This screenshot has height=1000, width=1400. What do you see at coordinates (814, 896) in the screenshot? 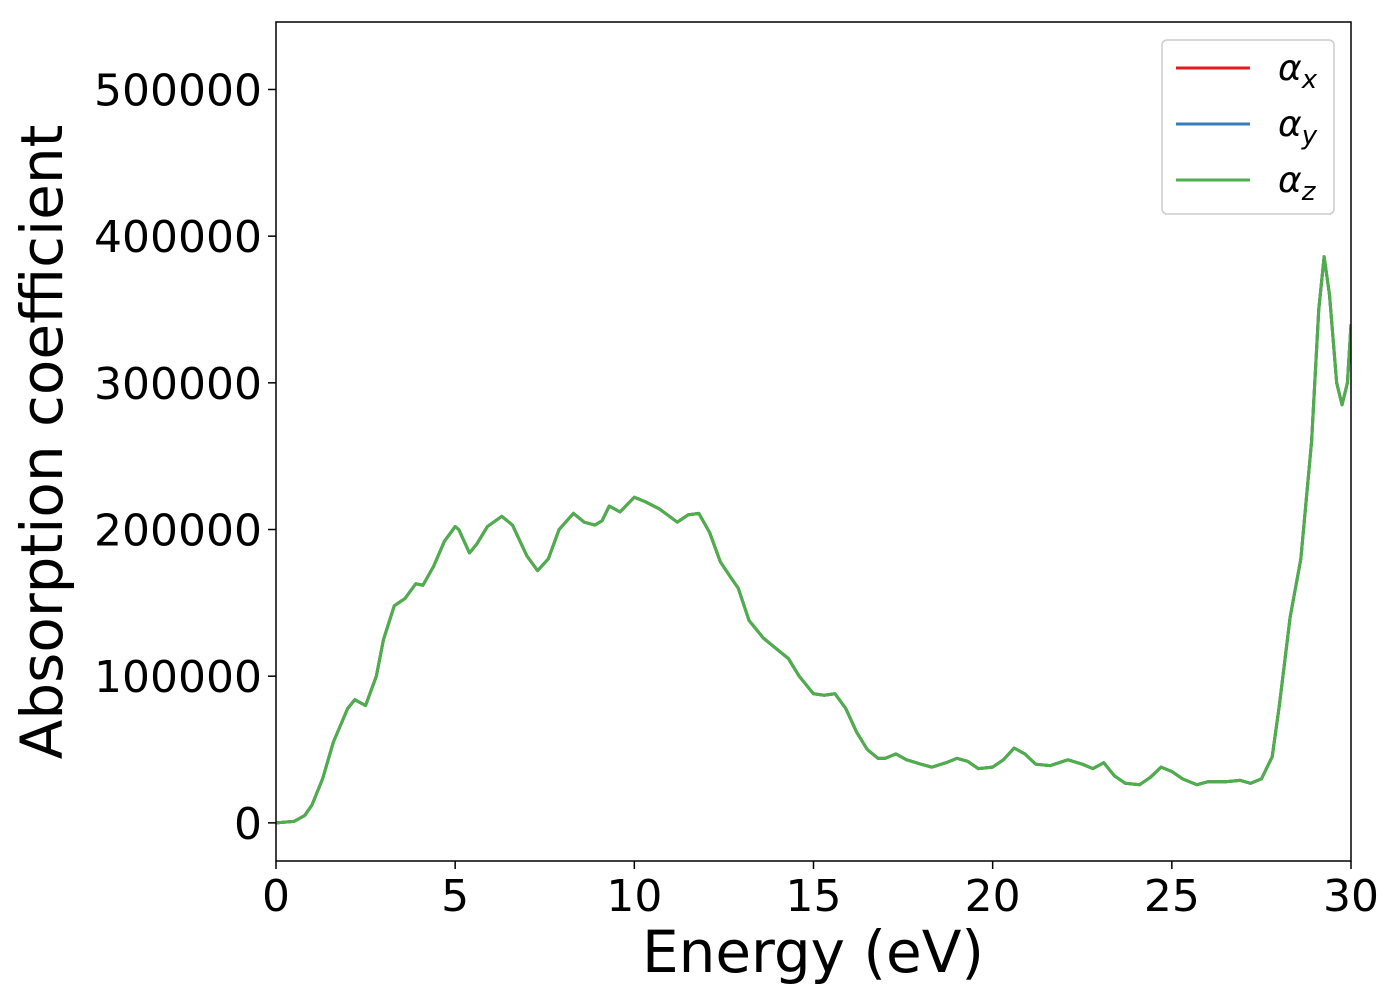
I see `x-tick-label: 15` at bounding box center [814, 896].